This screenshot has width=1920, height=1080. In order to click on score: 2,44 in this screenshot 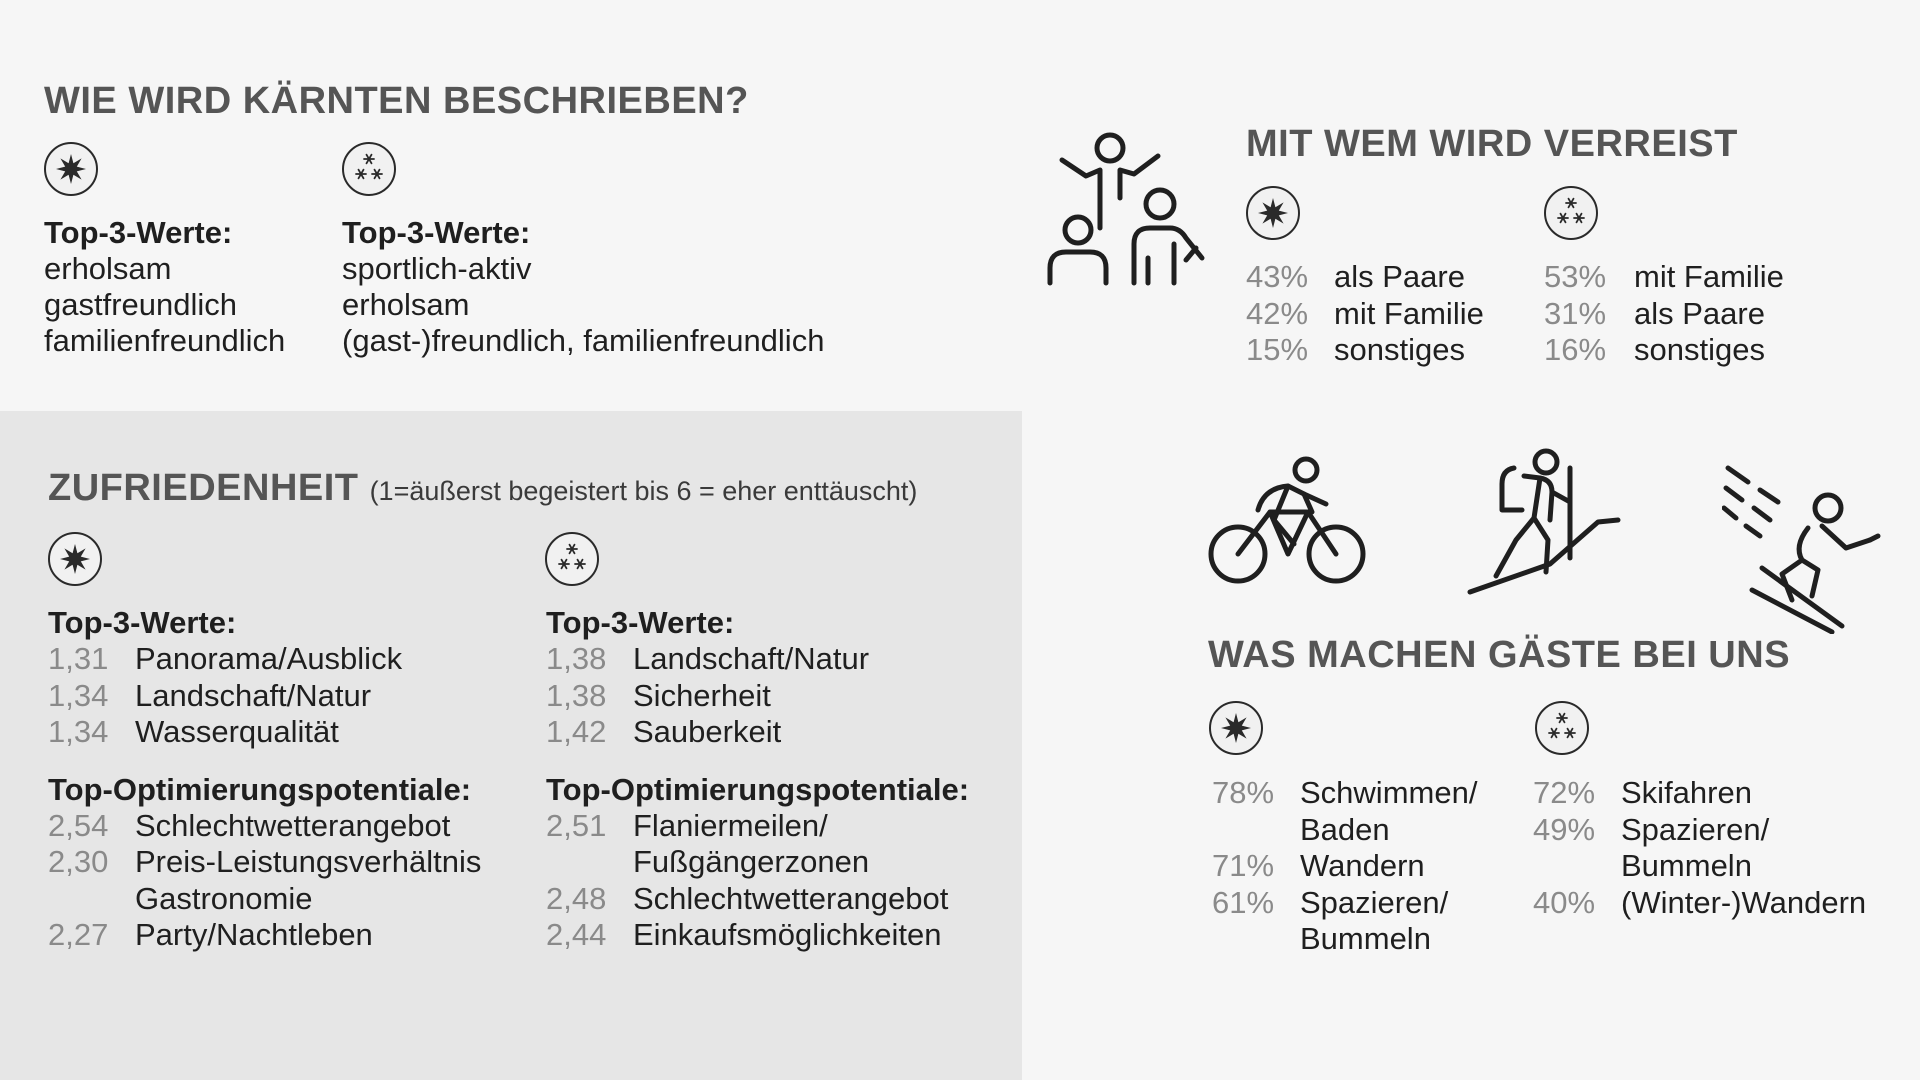, I will do `click(576, 934)`.